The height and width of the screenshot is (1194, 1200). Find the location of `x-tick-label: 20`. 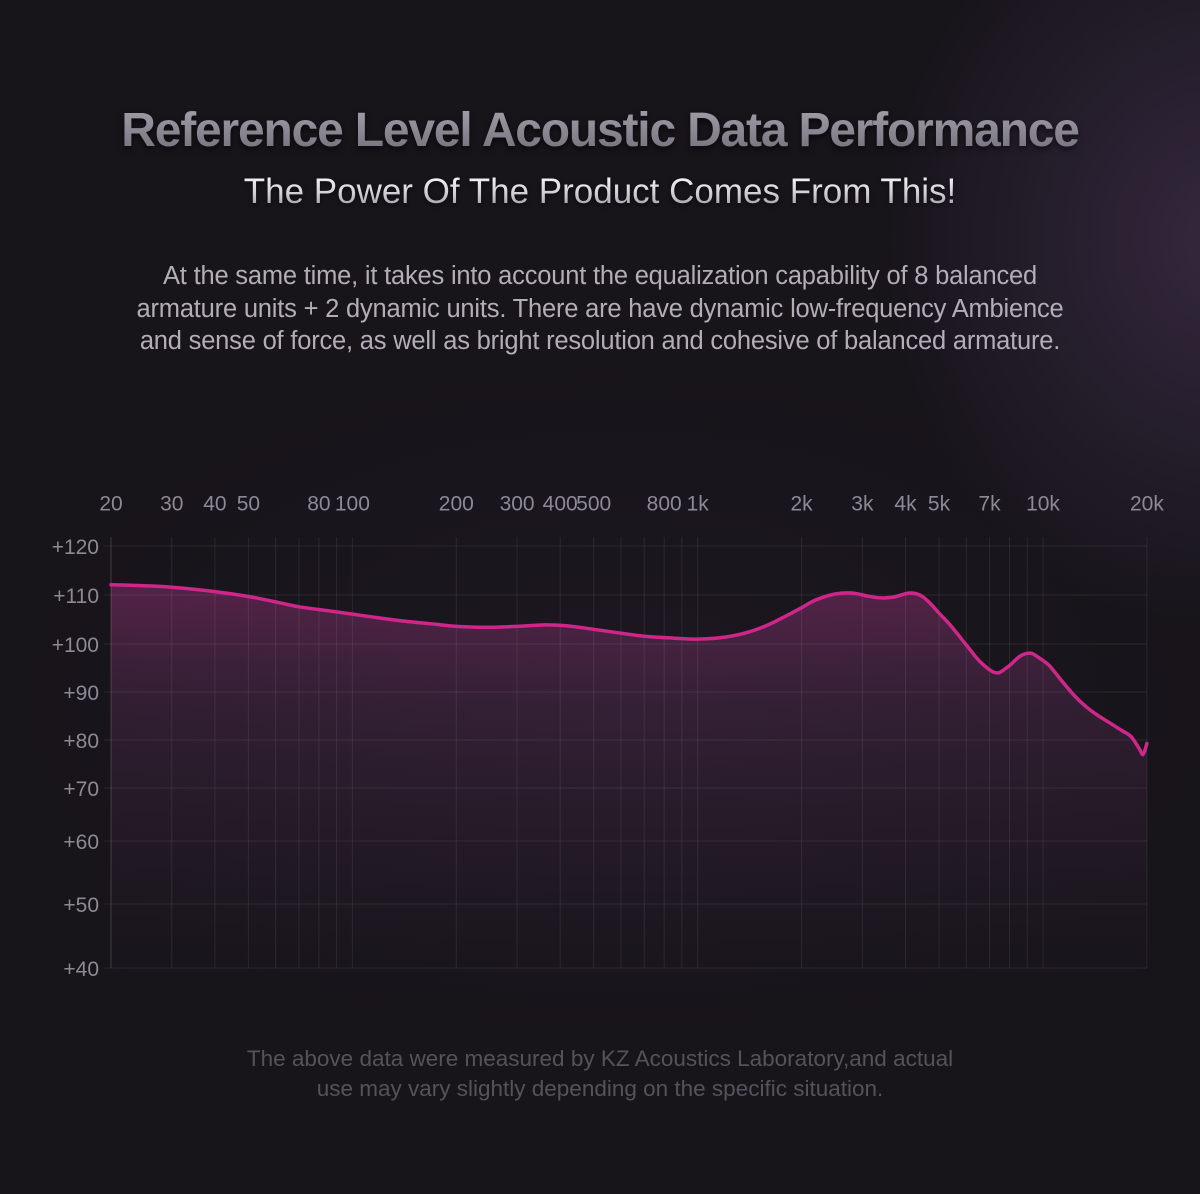

x-tick-label: 20 is located at coordinates (110, 503).